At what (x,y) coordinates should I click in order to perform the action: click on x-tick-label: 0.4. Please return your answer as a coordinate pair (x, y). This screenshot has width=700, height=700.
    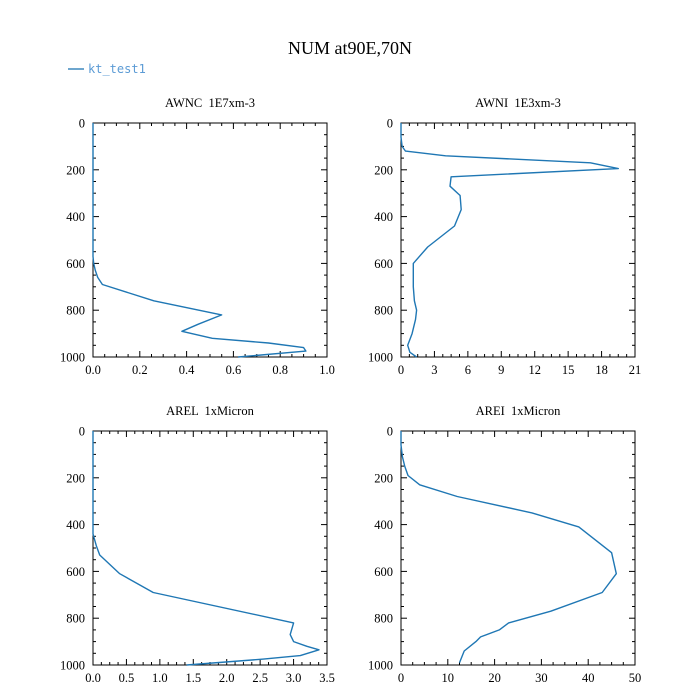
    Looking at the image, I should click on (187, 370).